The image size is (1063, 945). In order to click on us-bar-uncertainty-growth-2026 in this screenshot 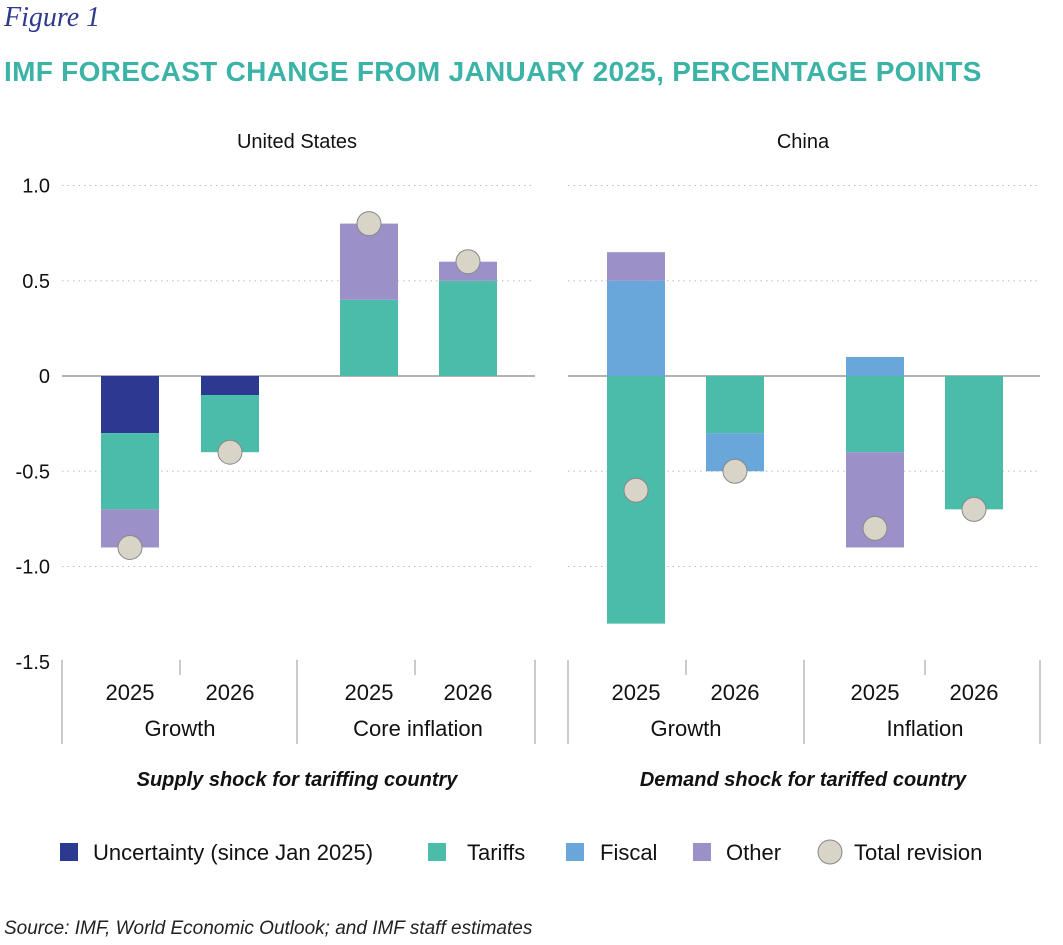, I will do `click(230, 386)`.